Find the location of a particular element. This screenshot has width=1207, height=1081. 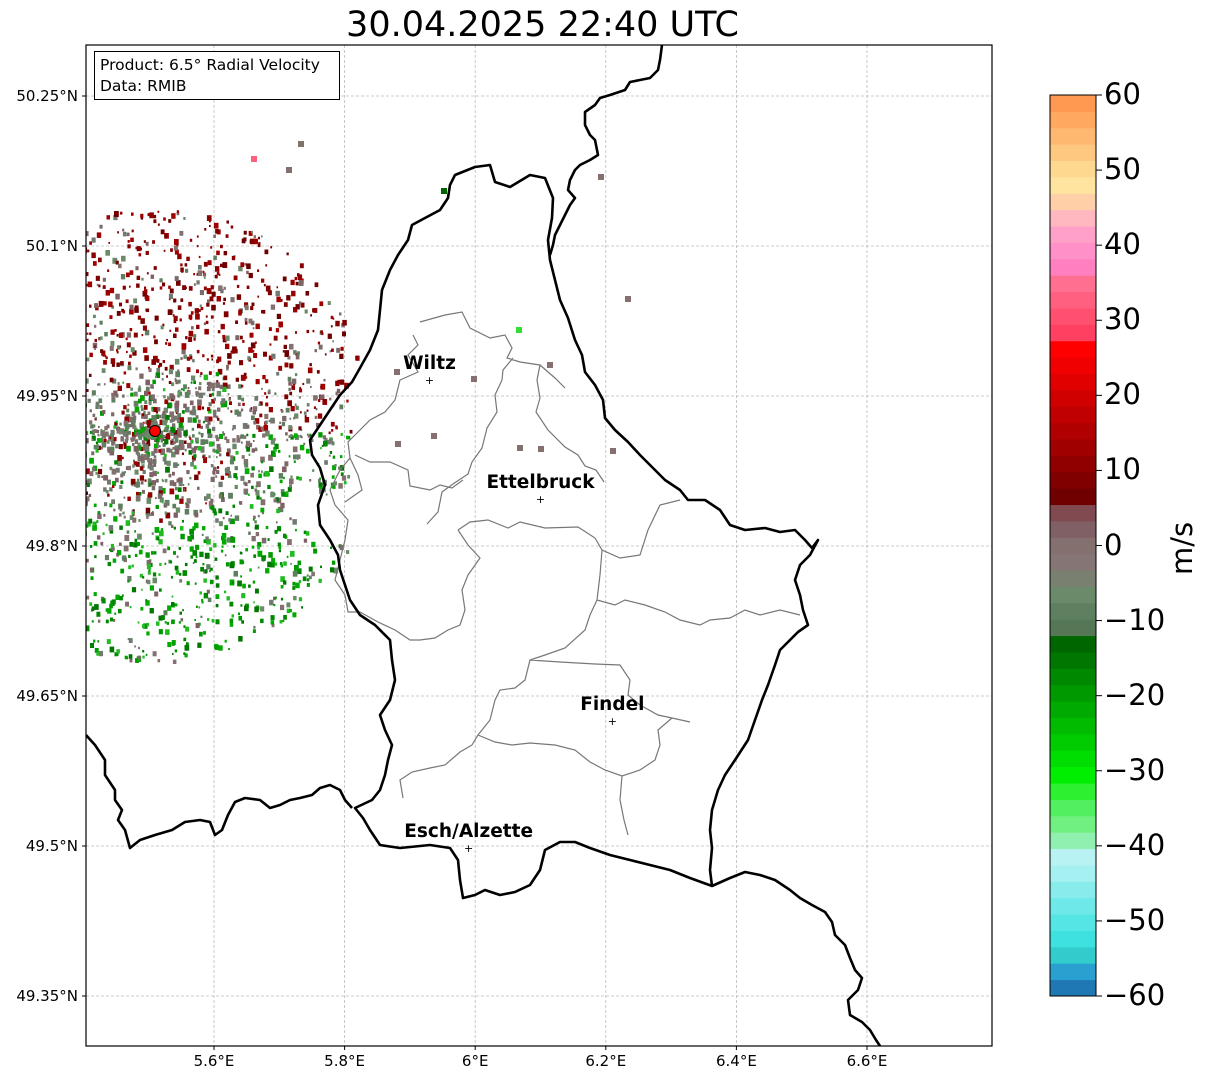

colorbar-segment is located at coordinates (1073, 972).